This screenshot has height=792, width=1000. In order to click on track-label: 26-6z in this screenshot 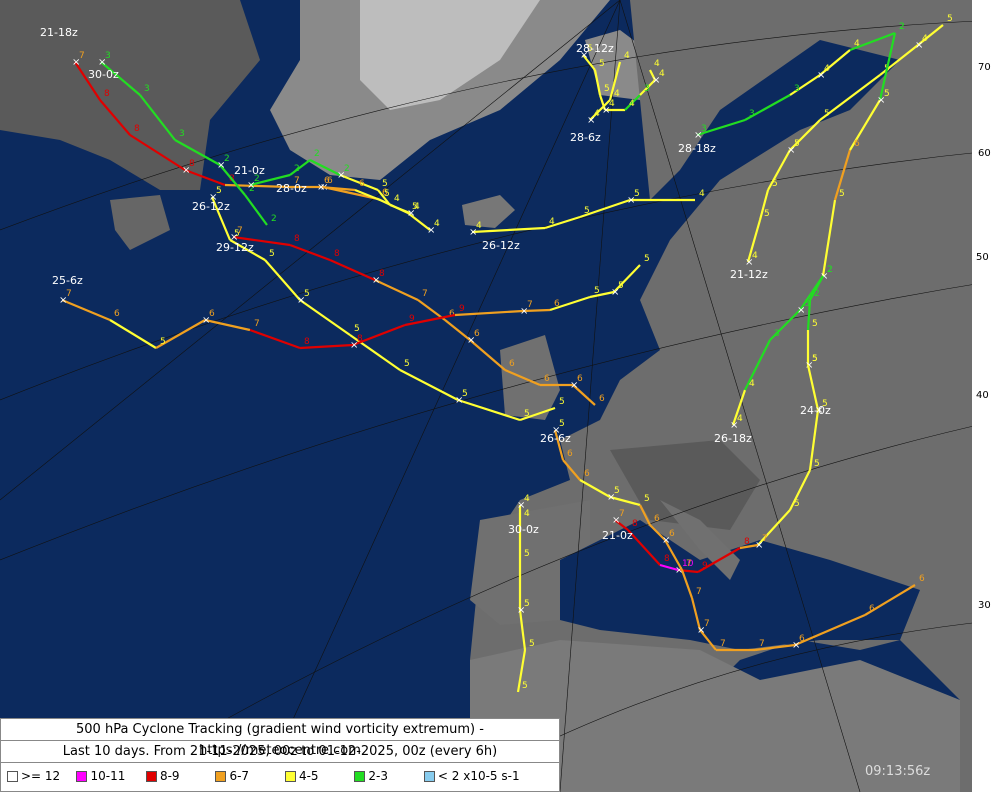, I will do `click(555, 438)`.